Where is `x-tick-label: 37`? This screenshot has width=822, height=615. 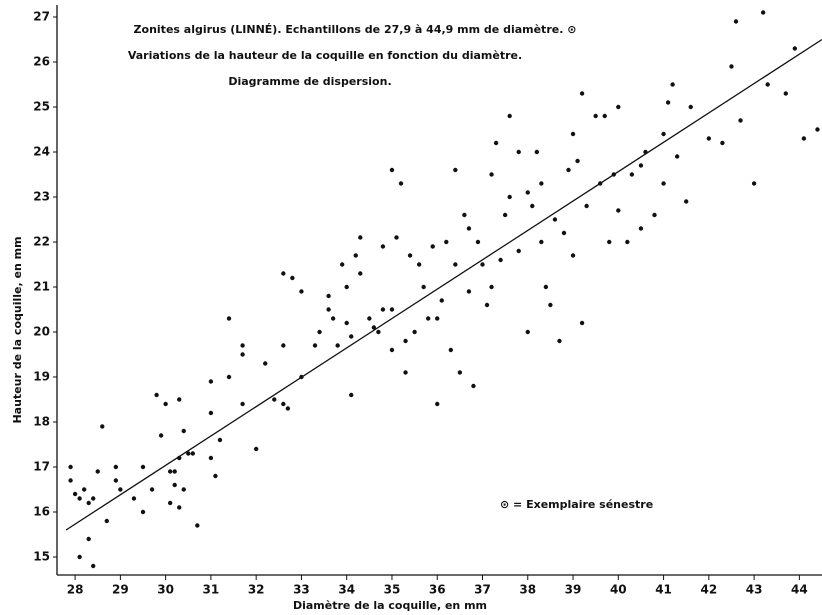
x-tick-label: 37 is located at coordinates (482, 590).